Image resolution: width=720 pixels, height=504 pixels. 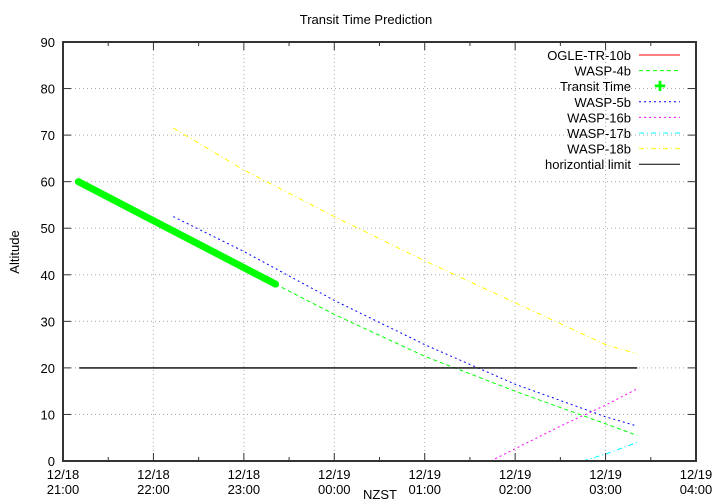 I want to click on y-tick-label: 0, so click(x=51, y=461).